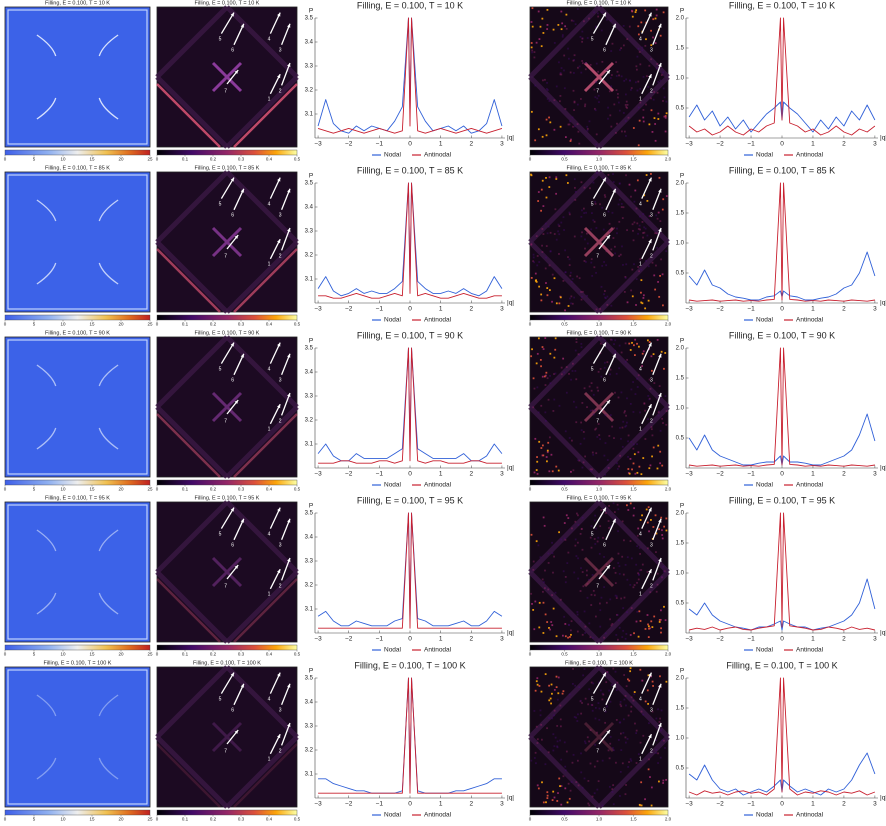 Image resolution: width=886 pixels, height=826 pixels. I want to click on map-frame, so click(77, 407).